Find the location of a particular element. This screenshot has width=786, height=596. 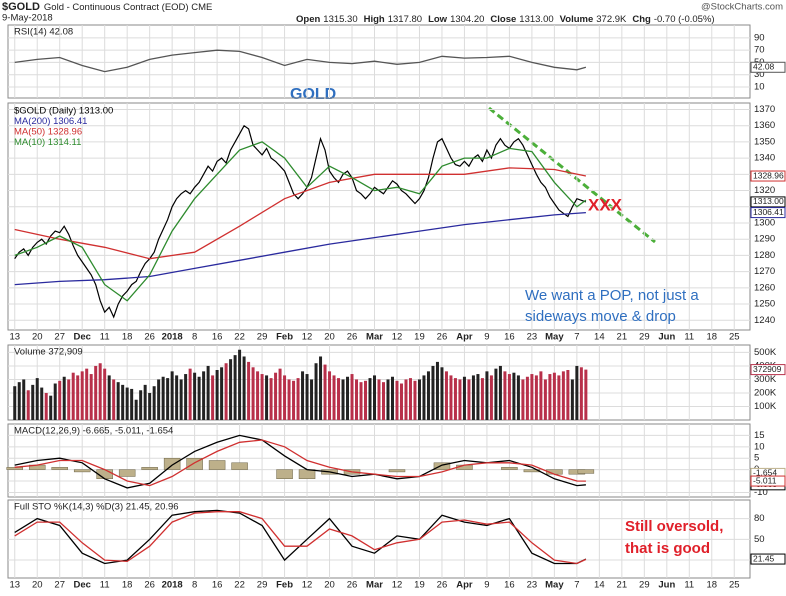

x-tick-label: 27 is located at coordinates (59, 585).